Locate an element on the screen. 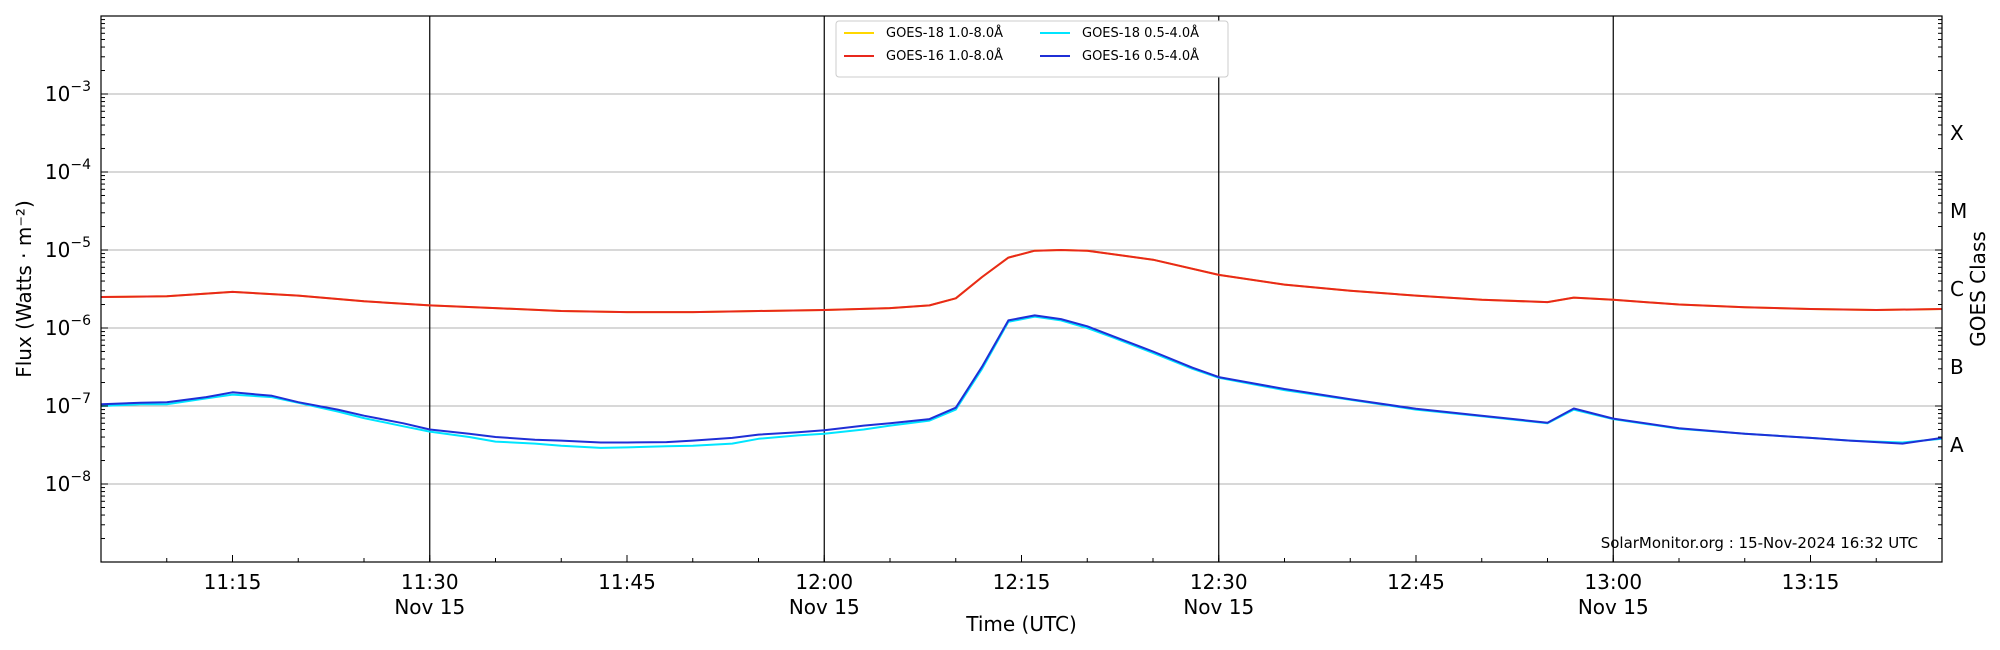  x-tick-label: 11:30 is located at coordinates (430, 582).